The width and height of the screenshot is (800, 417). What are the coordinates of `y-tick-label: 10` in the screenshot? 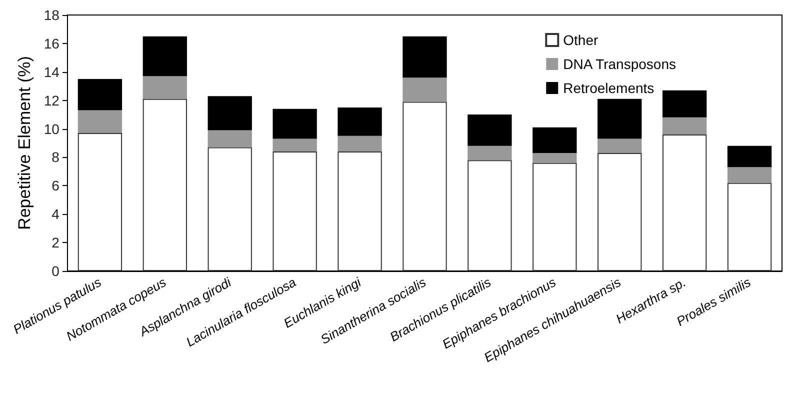 It's located at (52, 128).